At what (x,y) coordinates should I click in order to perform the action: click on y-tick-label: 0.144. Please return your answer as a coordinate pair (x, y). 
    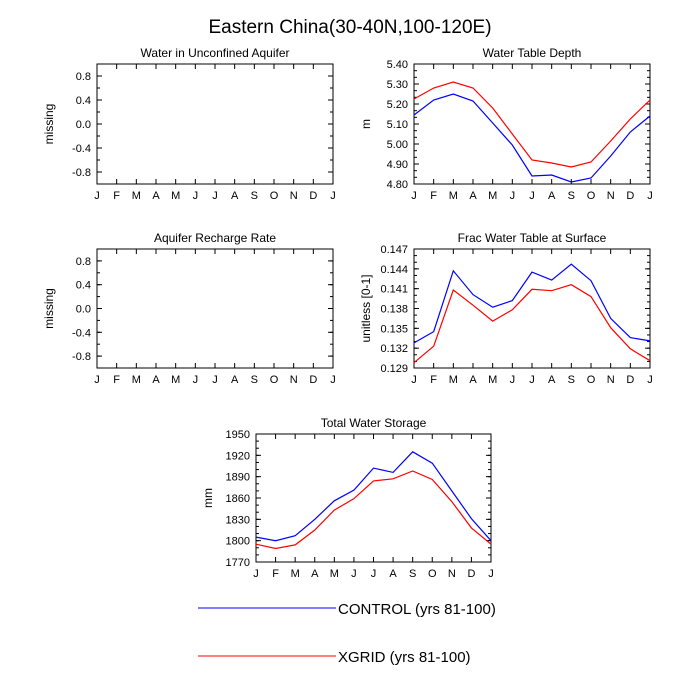
    Looking at the image, I should click on (394, 270).